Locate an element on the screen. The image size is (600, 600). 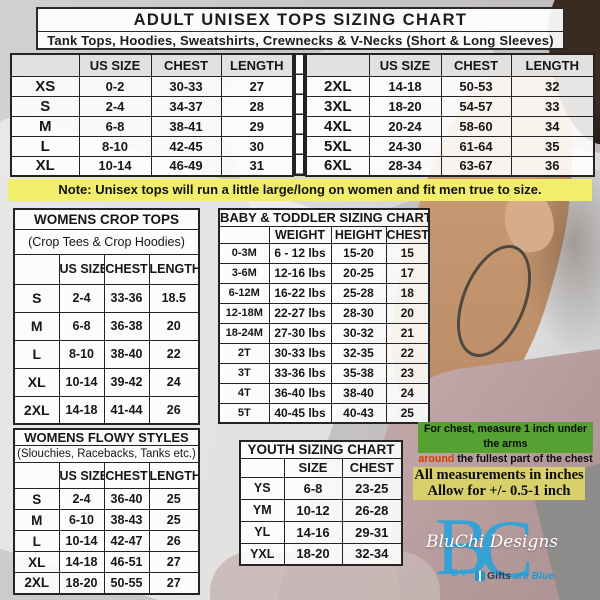
value-cell: 29-31 is located at coordinates (372, 532).